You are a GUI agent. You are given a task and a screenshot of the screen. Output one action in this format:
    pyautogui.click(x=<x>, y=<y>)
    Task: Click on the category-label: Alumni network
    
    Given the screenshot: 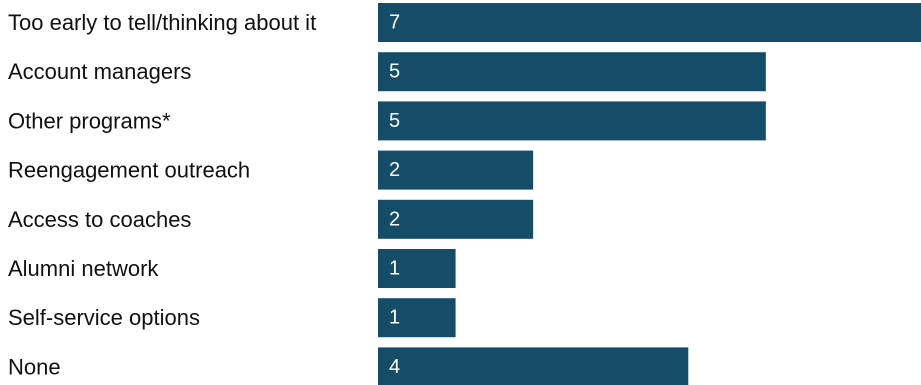 What is the action you would take?
    pyautogui.click(x=83, y=268)
    